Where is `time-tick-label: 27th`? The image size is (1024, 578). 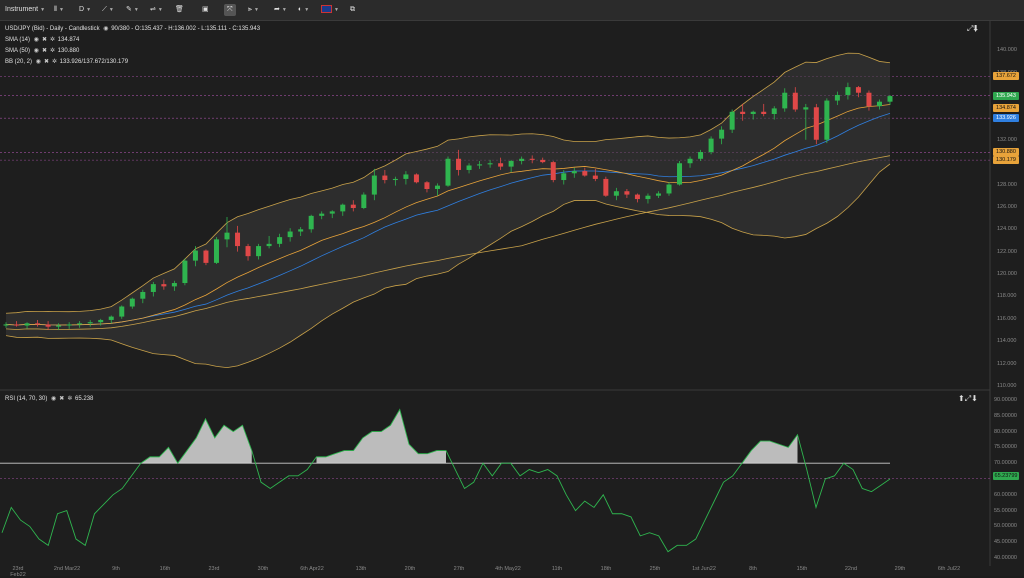
time-tick-label: 27th is located at coordinates (459, 569).